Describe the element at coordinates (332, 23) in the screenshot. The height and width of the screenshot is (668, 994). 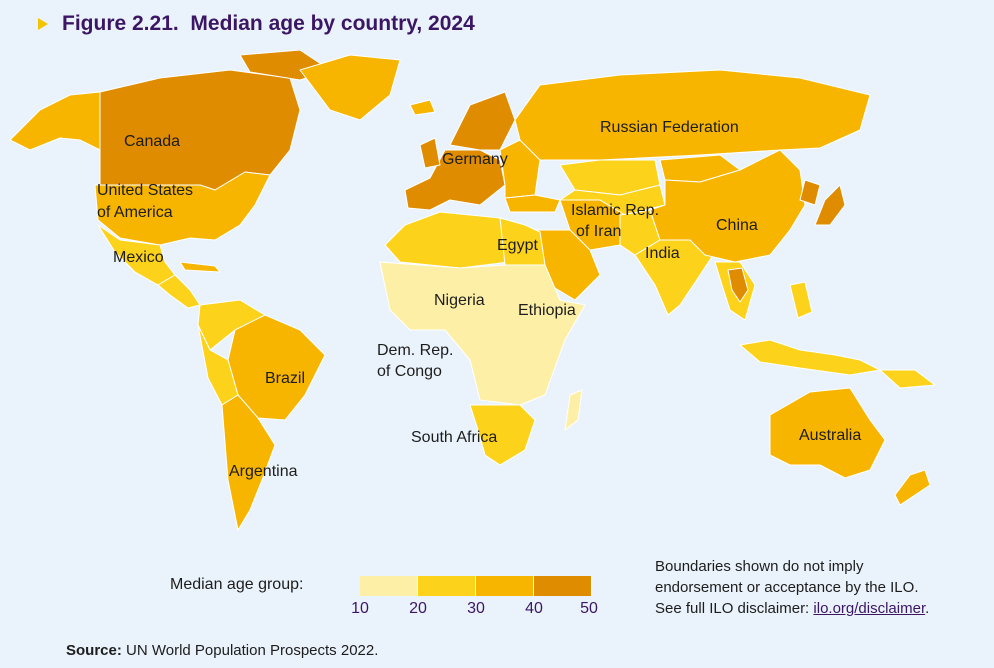
I see `figure-title-text: Median age by country, 2024` at that location.